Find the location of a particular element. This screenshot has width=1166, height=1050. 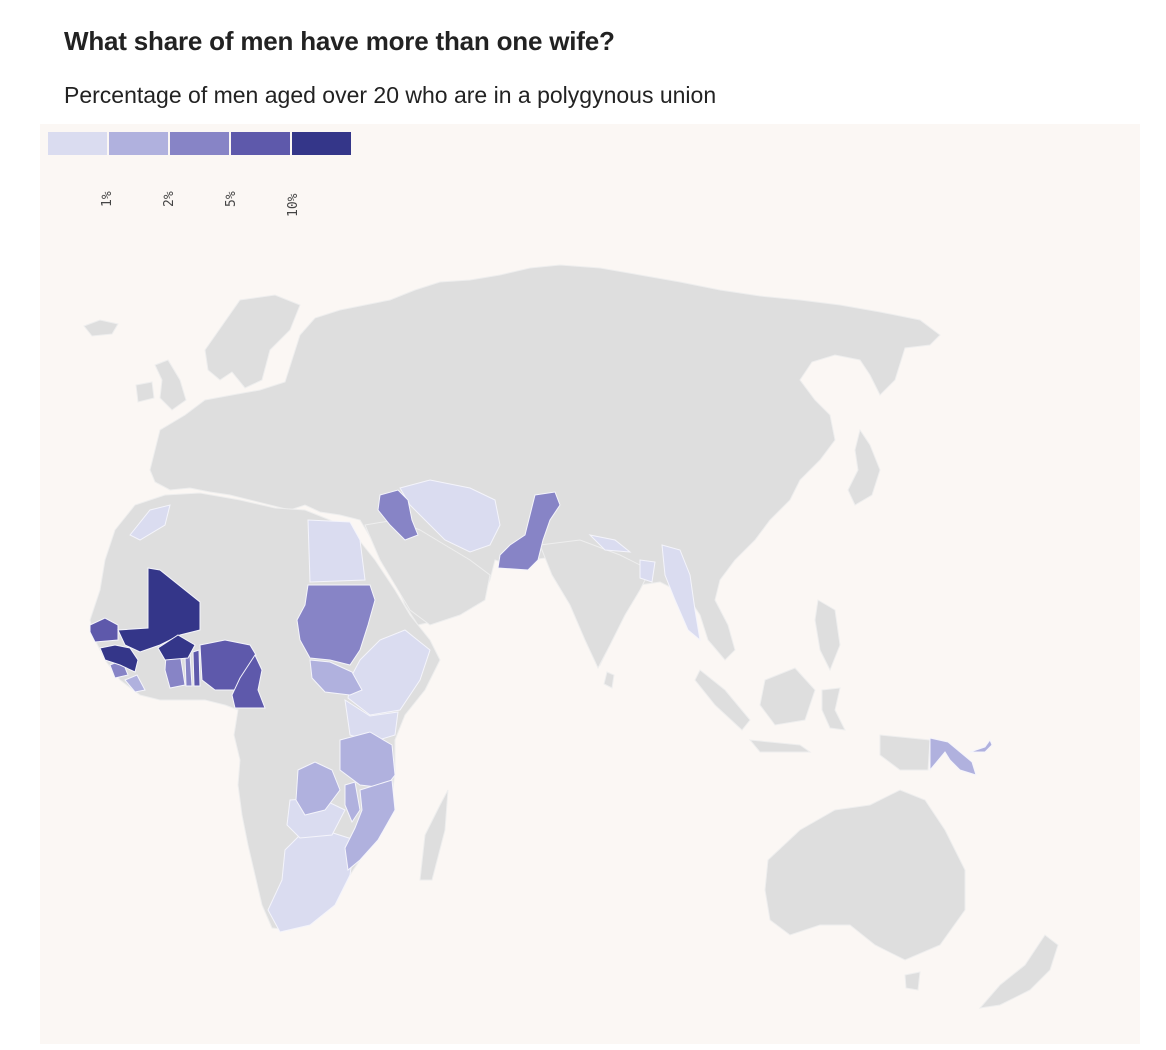

legend-tick-10pct: 10% is located at coordinates (293, 205).